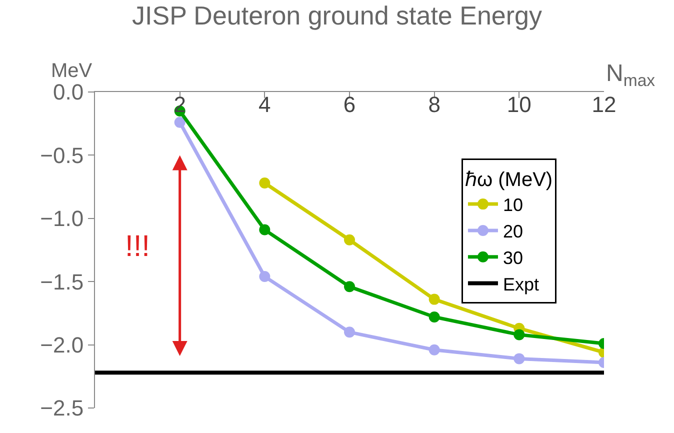 The image size is (674, 433). Describe the element at coordinates (631, 75) in the screenshot. I see `x-axis-title: N$_{max}$` at that location.